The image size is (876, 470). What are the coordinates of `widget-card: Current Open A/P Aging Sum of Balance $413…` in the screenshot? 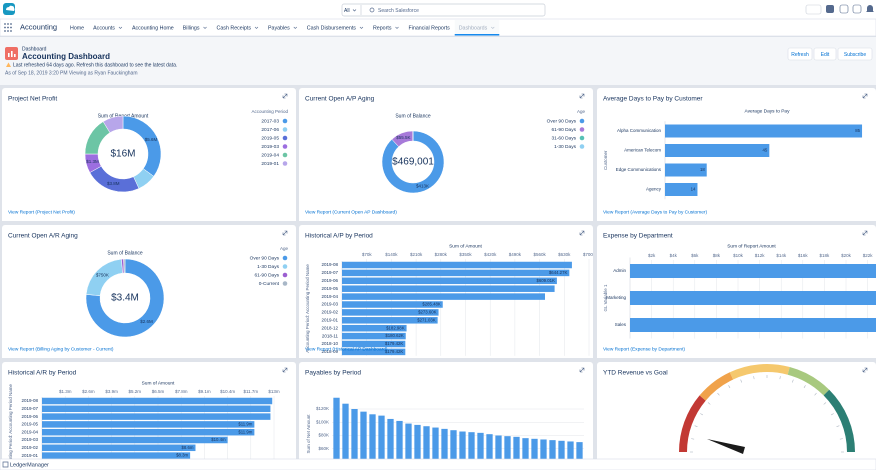 It's located at (446, 154).